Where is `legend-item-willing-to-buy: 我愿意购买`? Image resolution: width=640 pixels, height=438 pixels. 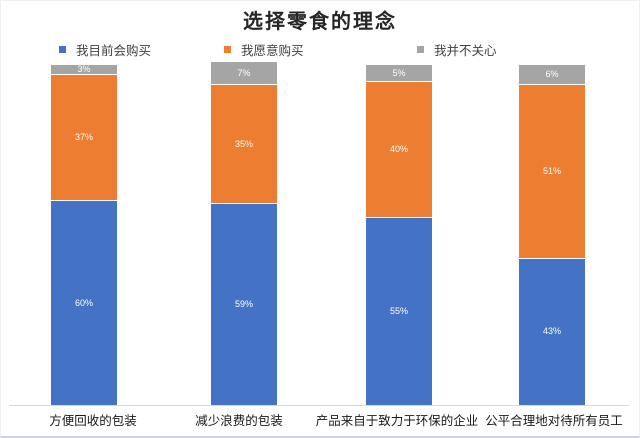 legend-item-willing-to-buy: 我愿意购买 is located at coordinates (264, 49).